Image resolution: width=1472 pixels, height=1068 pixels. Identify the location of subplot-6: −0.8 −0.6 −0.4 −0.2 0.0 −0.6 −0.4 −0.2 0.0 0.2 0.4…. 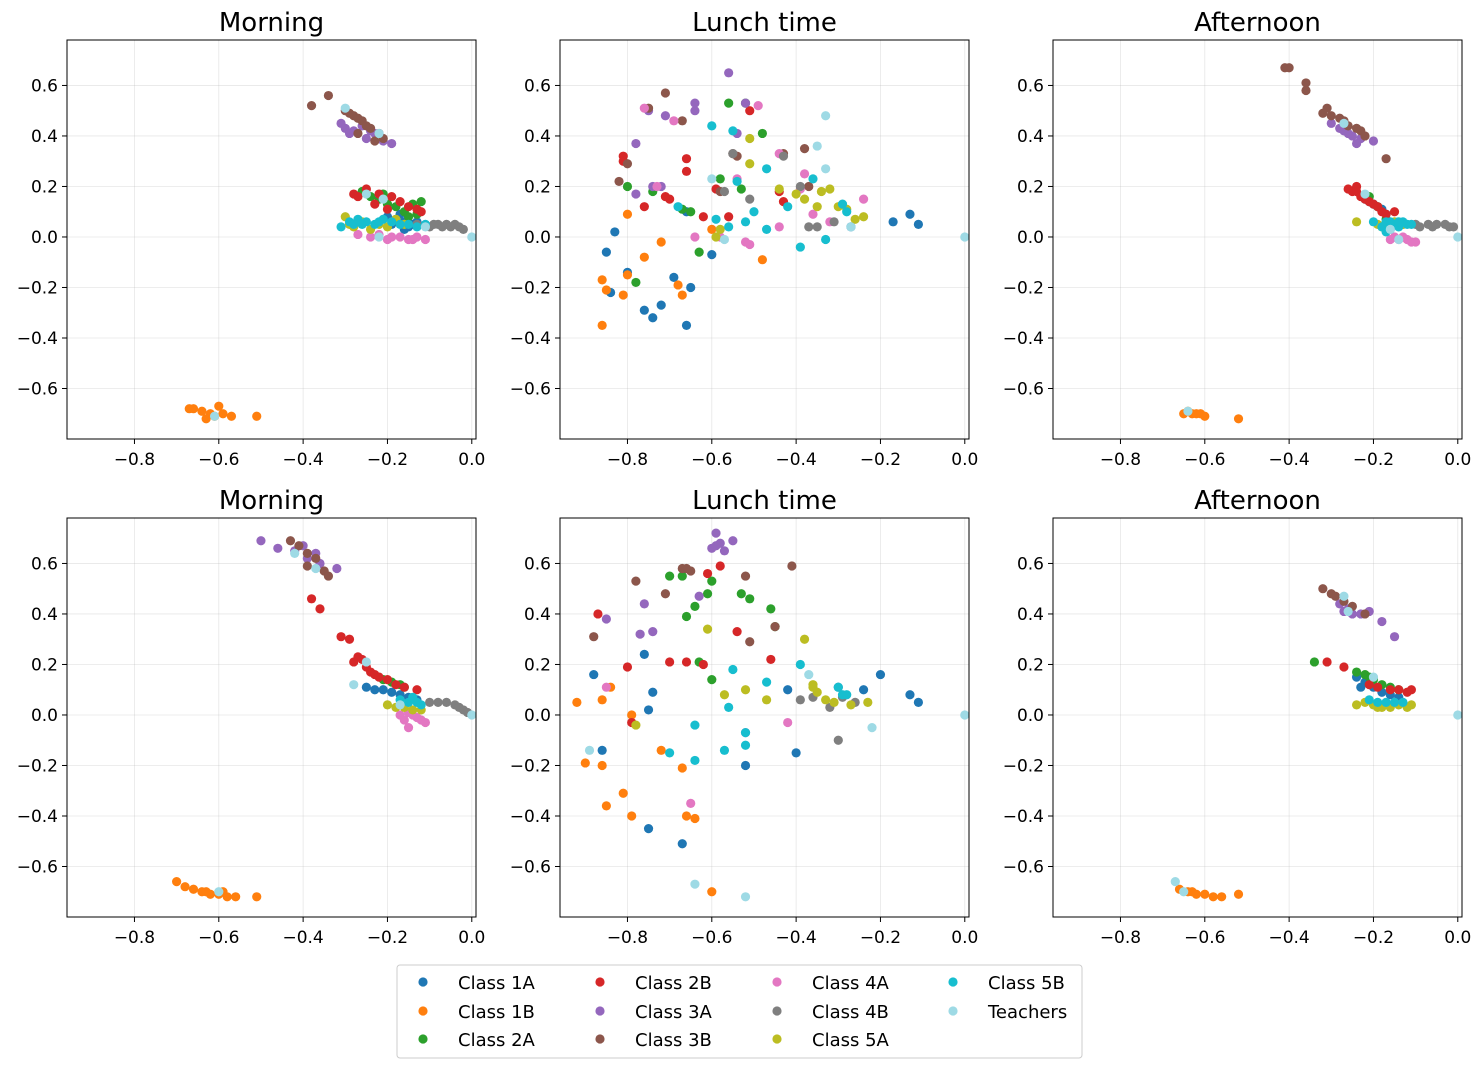
(1237, 717).